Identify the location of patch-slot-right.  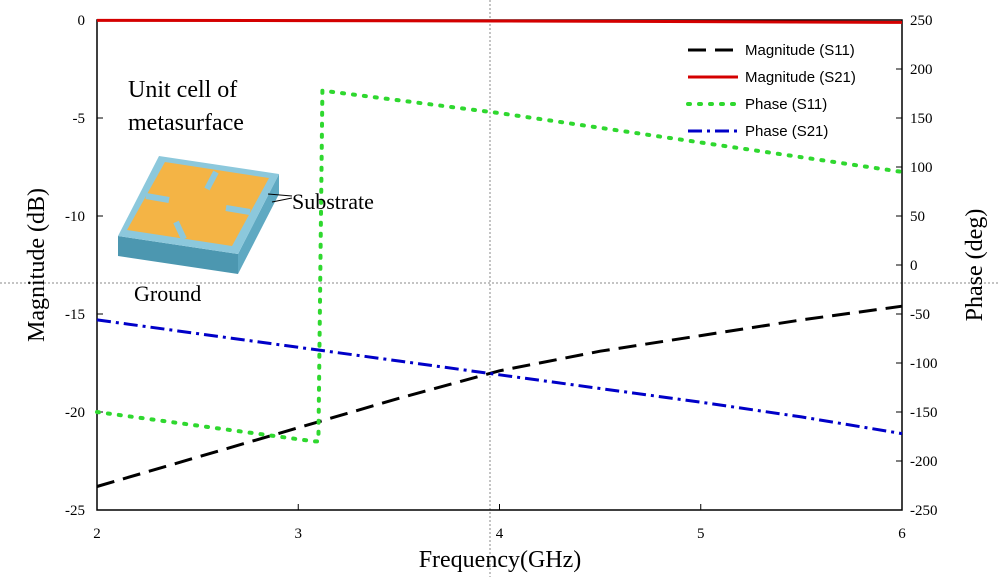
(238, 210).